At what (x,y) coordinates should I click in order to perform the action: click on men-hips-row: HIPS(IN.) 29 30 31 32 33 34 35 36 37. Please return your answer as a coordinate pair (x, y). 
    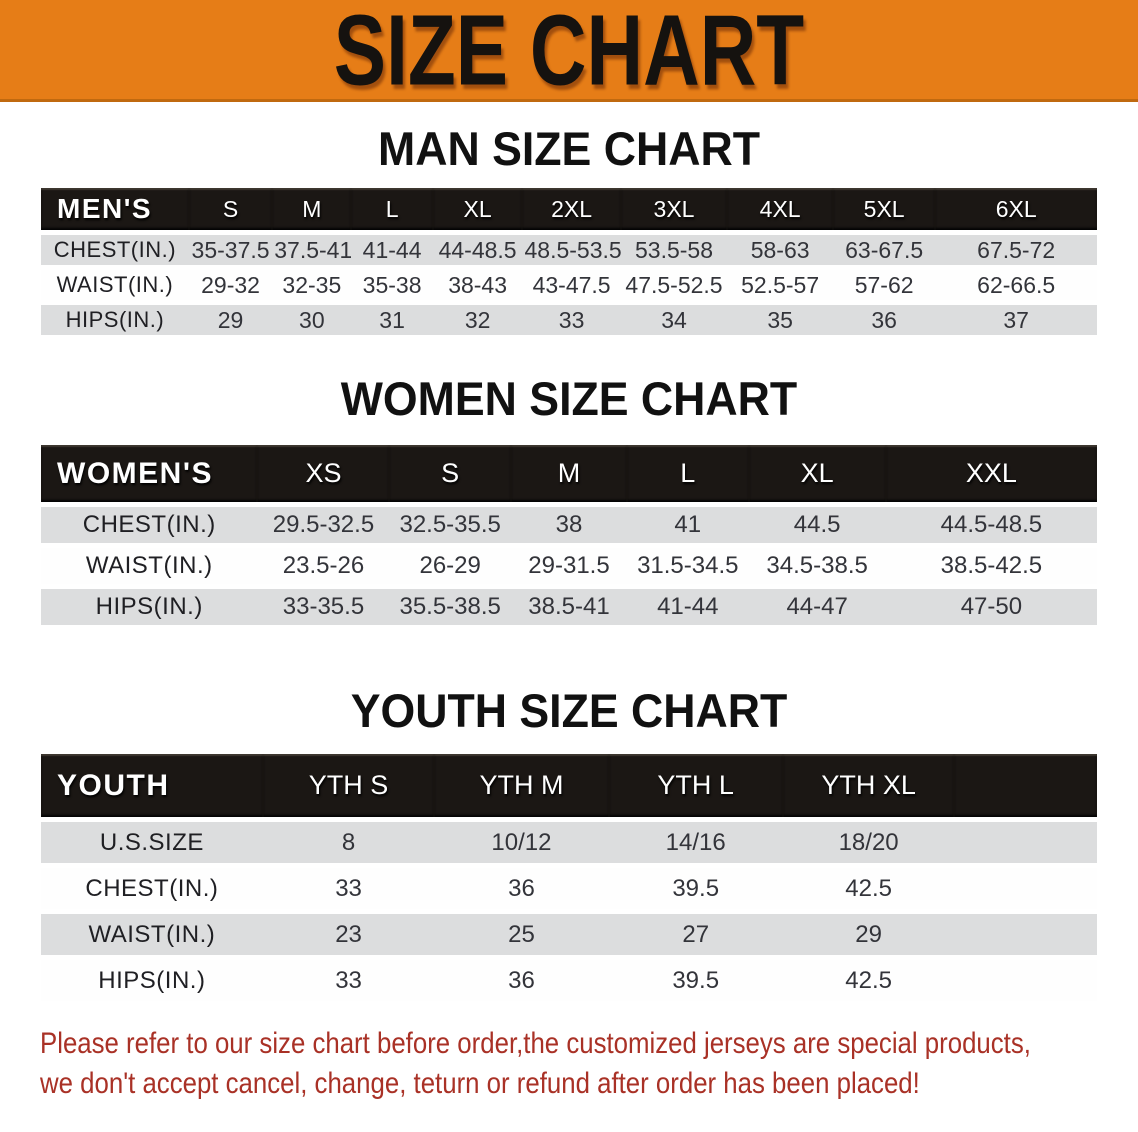
    Looking at the image, I should click on (569, 320).